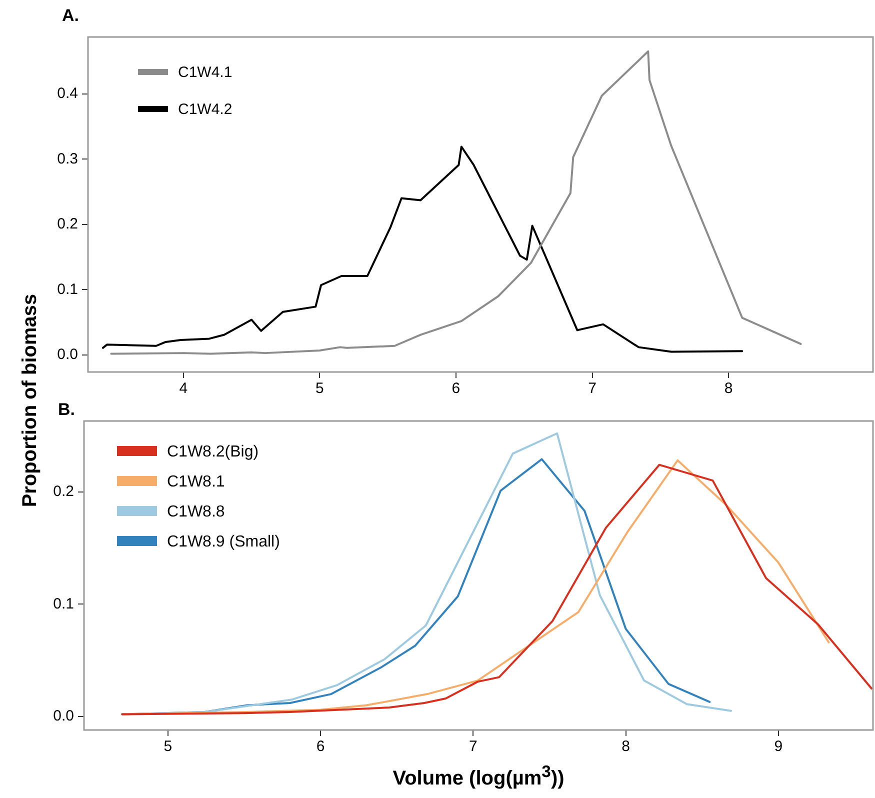 The width and height of the screenshot is (875, 798). I want to click on legend-label: C1W8.2(Big), so click(213, 451).